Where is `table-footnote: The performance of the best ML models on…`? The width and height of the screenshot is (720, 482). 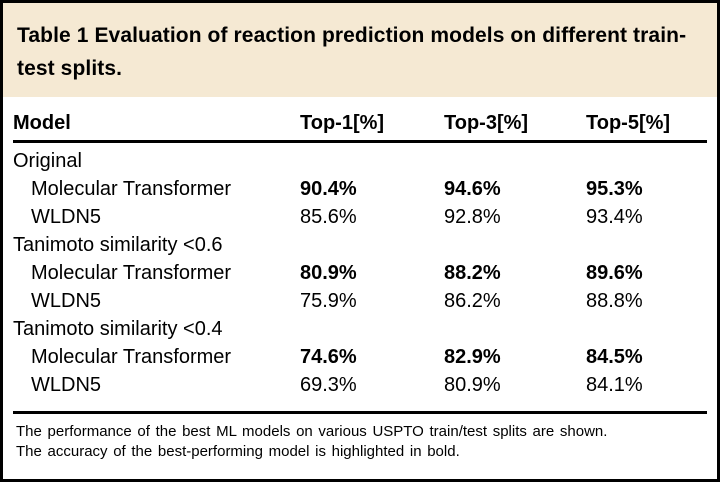 table-footnote: The performance of the best ML models on… is located at coordinates (360, 438).